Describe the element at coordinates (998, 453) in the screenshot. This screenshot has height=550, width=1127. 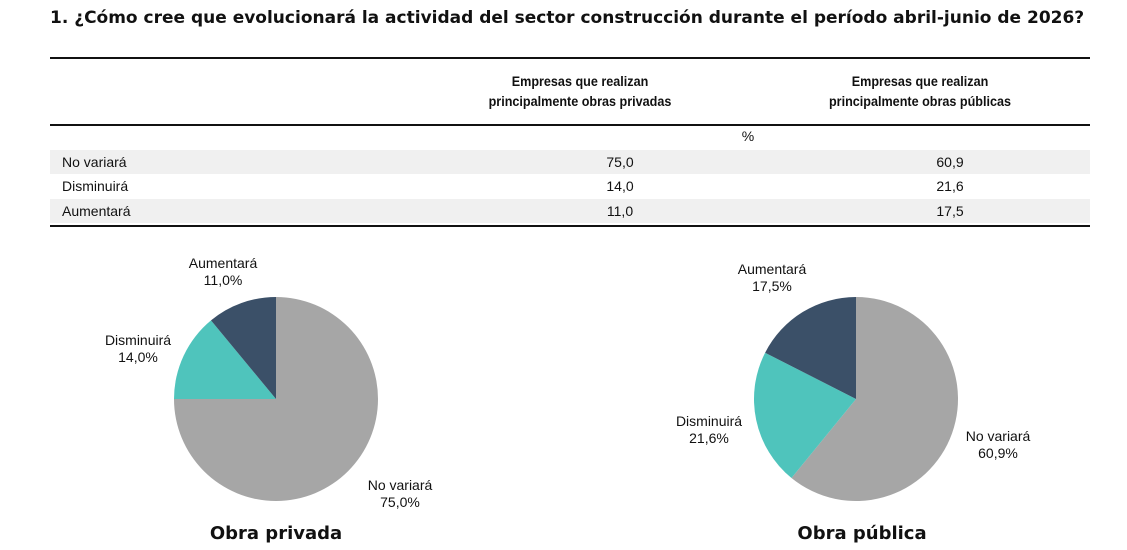
I see `slice-value-label: 60,9%` at that location.